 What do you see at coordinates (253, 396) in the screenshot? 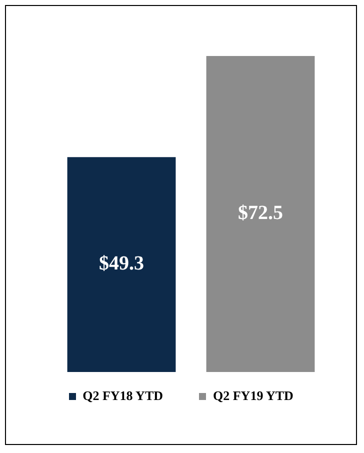
I see `legend-label: Q2 FY19 YTD` at bounding box center [253, 396].